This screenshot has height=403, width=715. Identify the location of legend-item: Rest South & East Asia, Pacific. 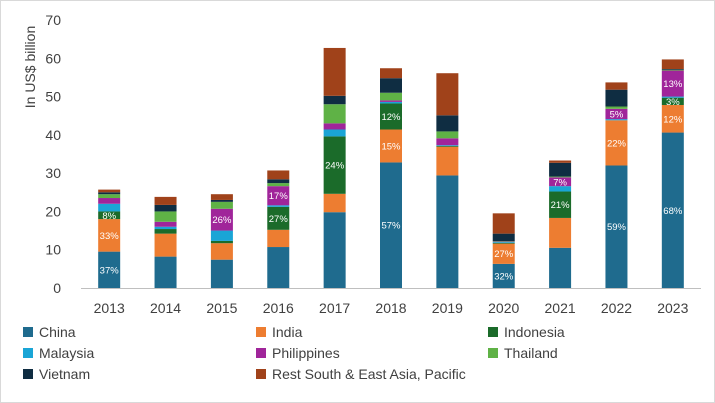
(361, 374).